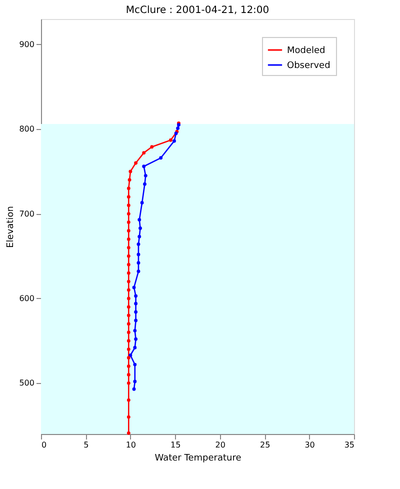 The width and height of the screenshot is (400, 489). What do you see at coordinates (26, 129) in the screenshot?
I see `y-tick-label: 800` at bounding box center [26, 129].